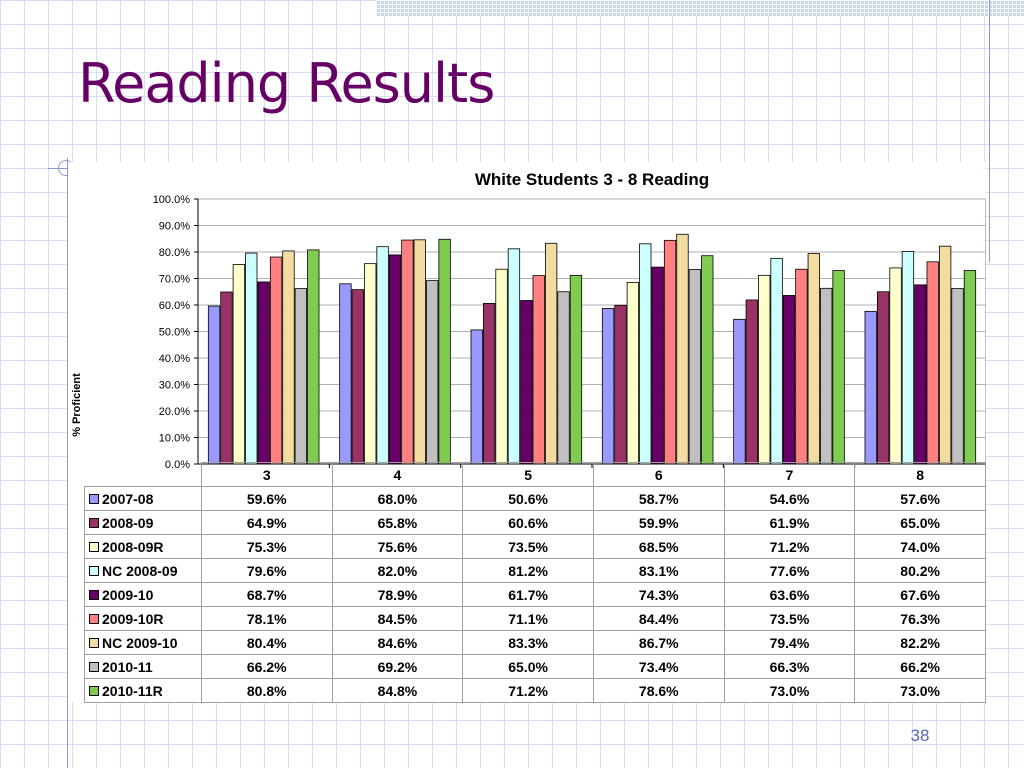 The height and width of the screenshot is (768, 1024). Describe the element at coordinates (528, 522) in the screenshot. I see `data-label: 60.6%` at that location.